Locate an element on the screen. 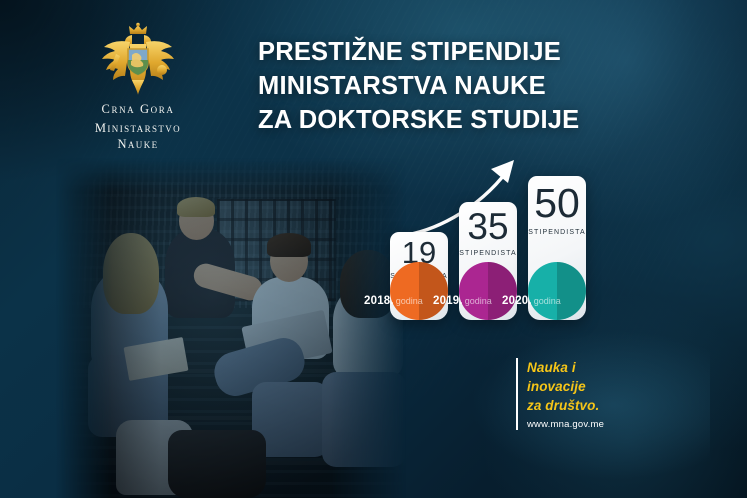 Image resolution: width=747 pixels, height=498 pixels. bar-2020-year-suffix: godina is located at coordinates (547, 301).